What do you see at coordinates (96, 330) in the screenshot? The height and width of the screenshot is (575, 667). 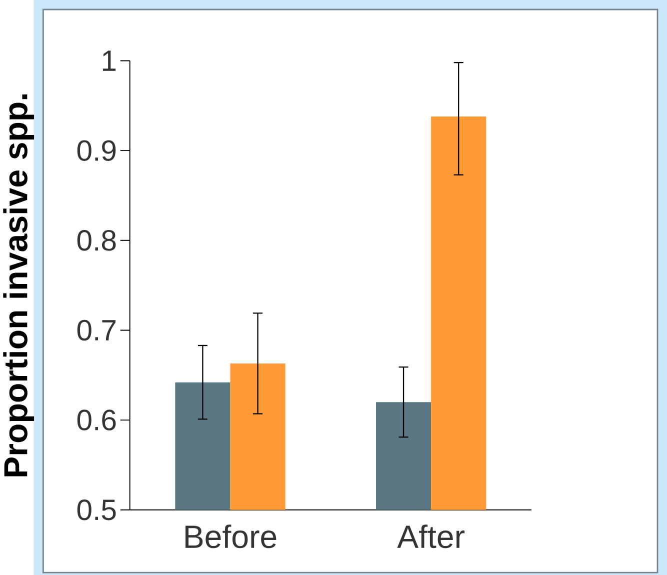 I see `y-tick-label: 0.7` at bounding box center [96, 330].